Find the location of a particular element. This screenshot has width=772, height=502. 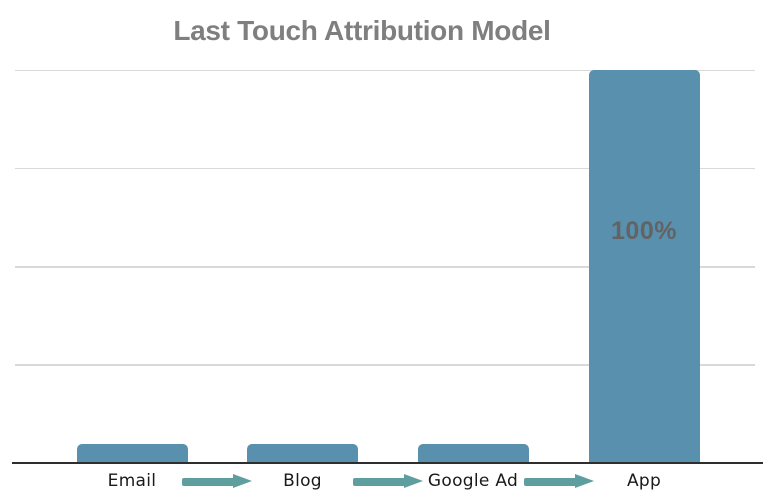

x-axis-label-app: App is located at coordinates (644, 481).